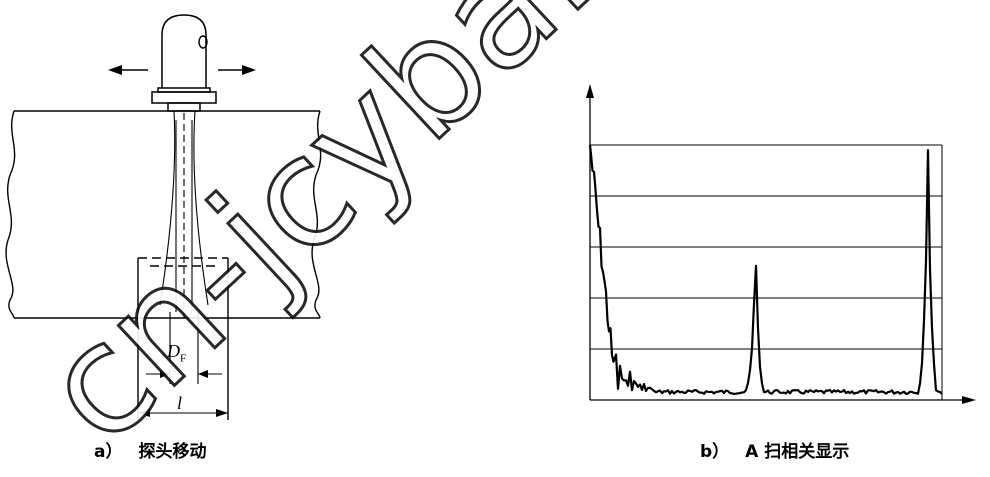 The image size is (990, 477). I want to click on caption-b-label: b）, so click(715, 452).